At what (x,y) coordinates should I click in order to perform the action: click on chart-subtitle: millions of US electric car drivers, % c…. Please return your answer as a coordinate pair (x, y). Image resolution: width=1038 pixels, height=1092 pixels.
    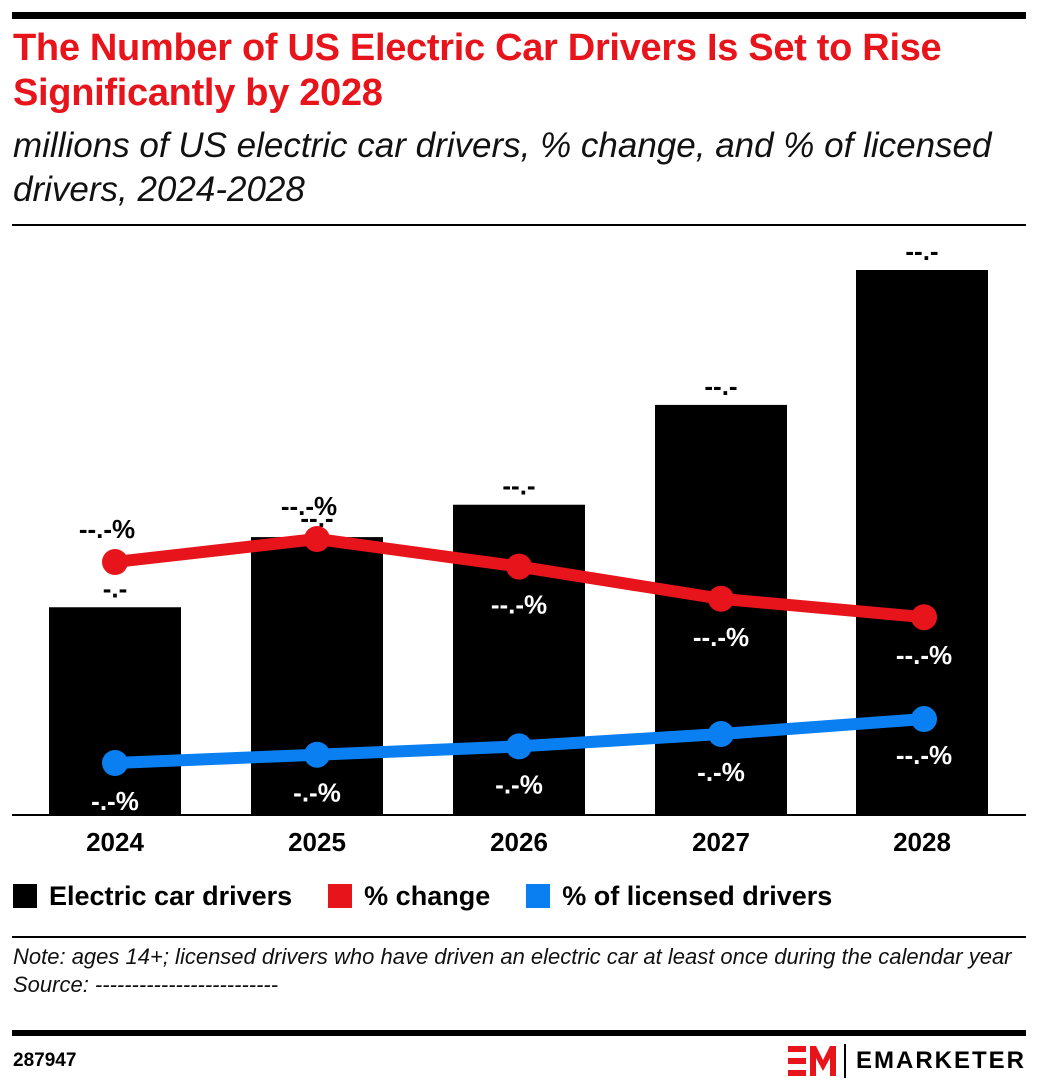
    Looking at the image, I should click on (502, 167).